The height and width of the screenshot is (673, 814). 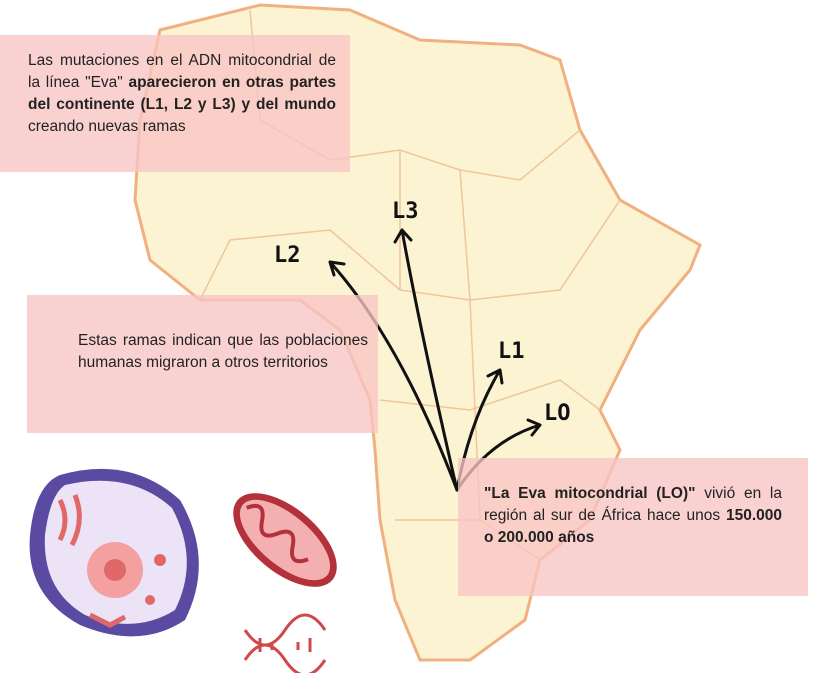 I want to click on mitochondria-icon, so click(x=285, y=540).